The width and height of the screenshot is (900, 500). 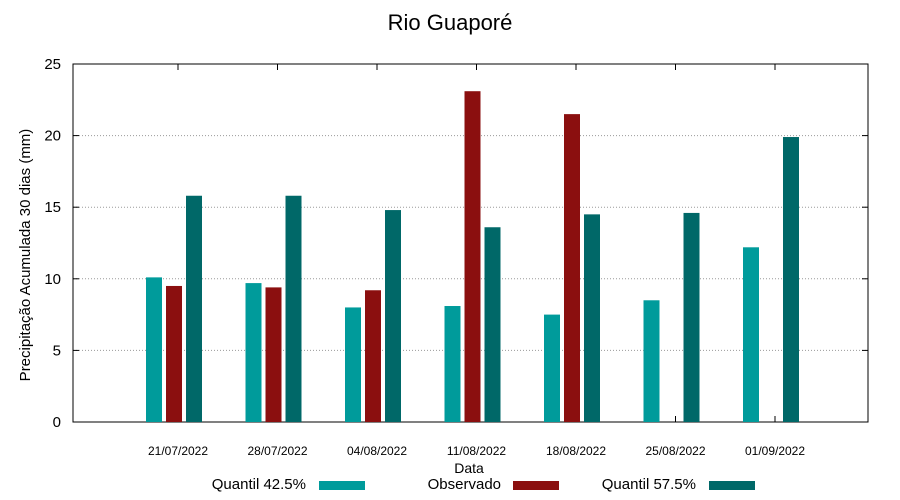 I want to click on y-axis-label: Precipitação Acumulada 30 dias (mm), so click(x=25, y=255).